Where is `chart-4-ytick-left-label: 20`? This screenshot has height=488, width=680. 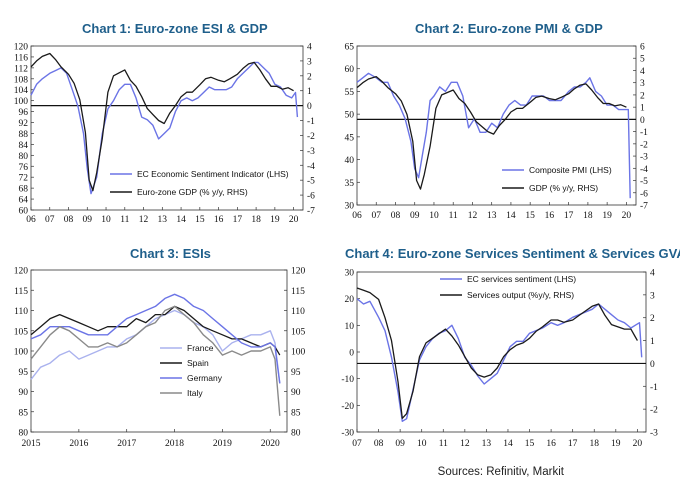 chart-4-ytick-left-label: 20 is located at coordinates (350, 300).